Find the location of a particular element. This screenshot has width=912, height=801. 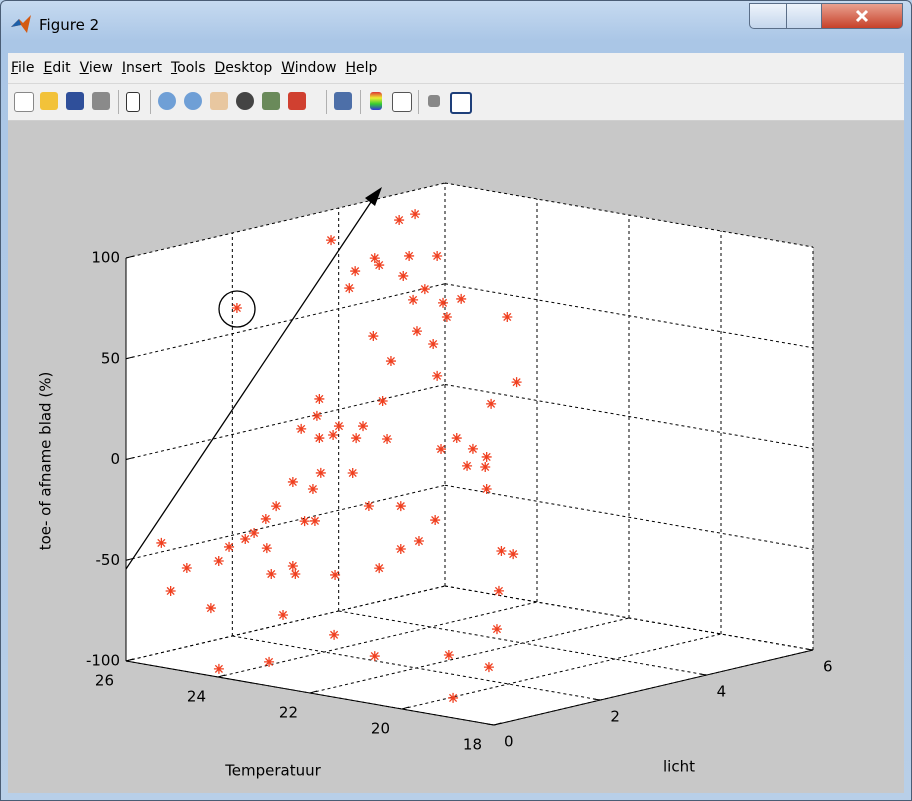

dock-icon is located at coordinates (461, 103).